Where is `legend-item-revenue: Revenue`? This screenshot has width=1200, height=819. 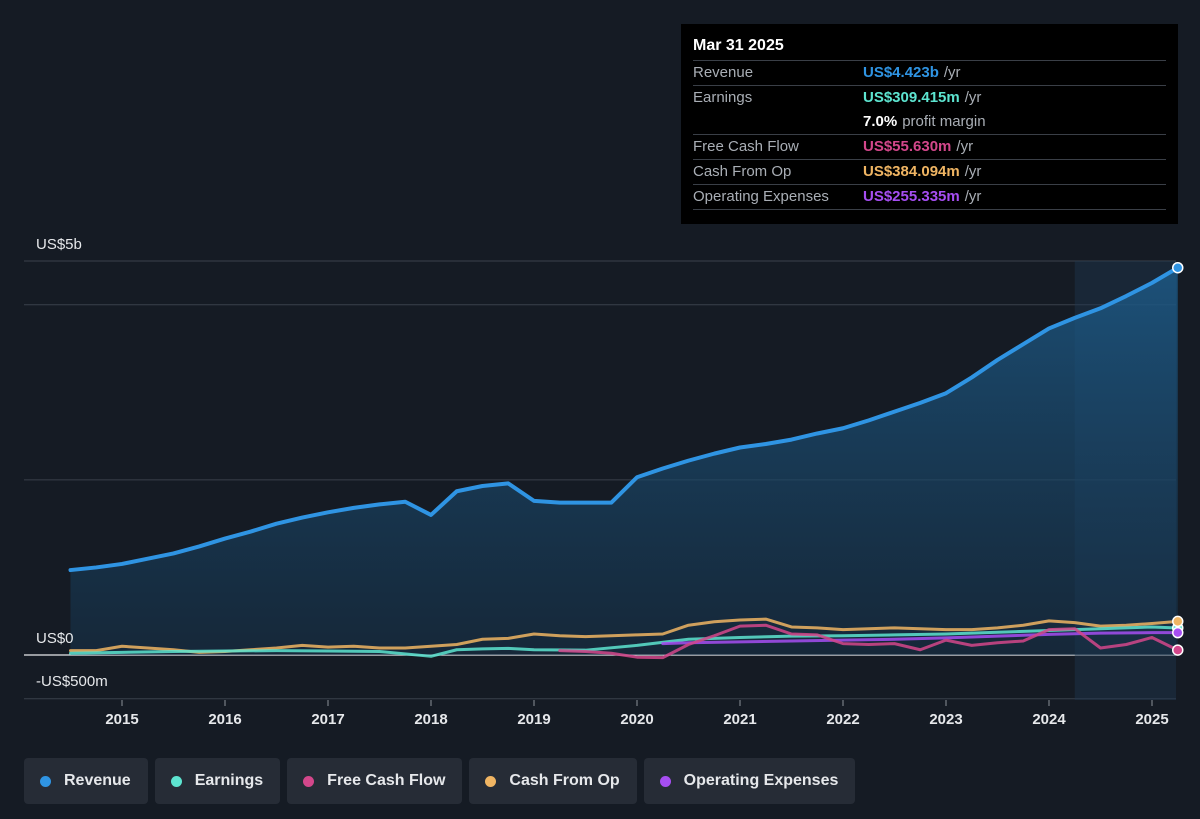 legend-item-revenue: Revenue is located at coordinates (86, 781).